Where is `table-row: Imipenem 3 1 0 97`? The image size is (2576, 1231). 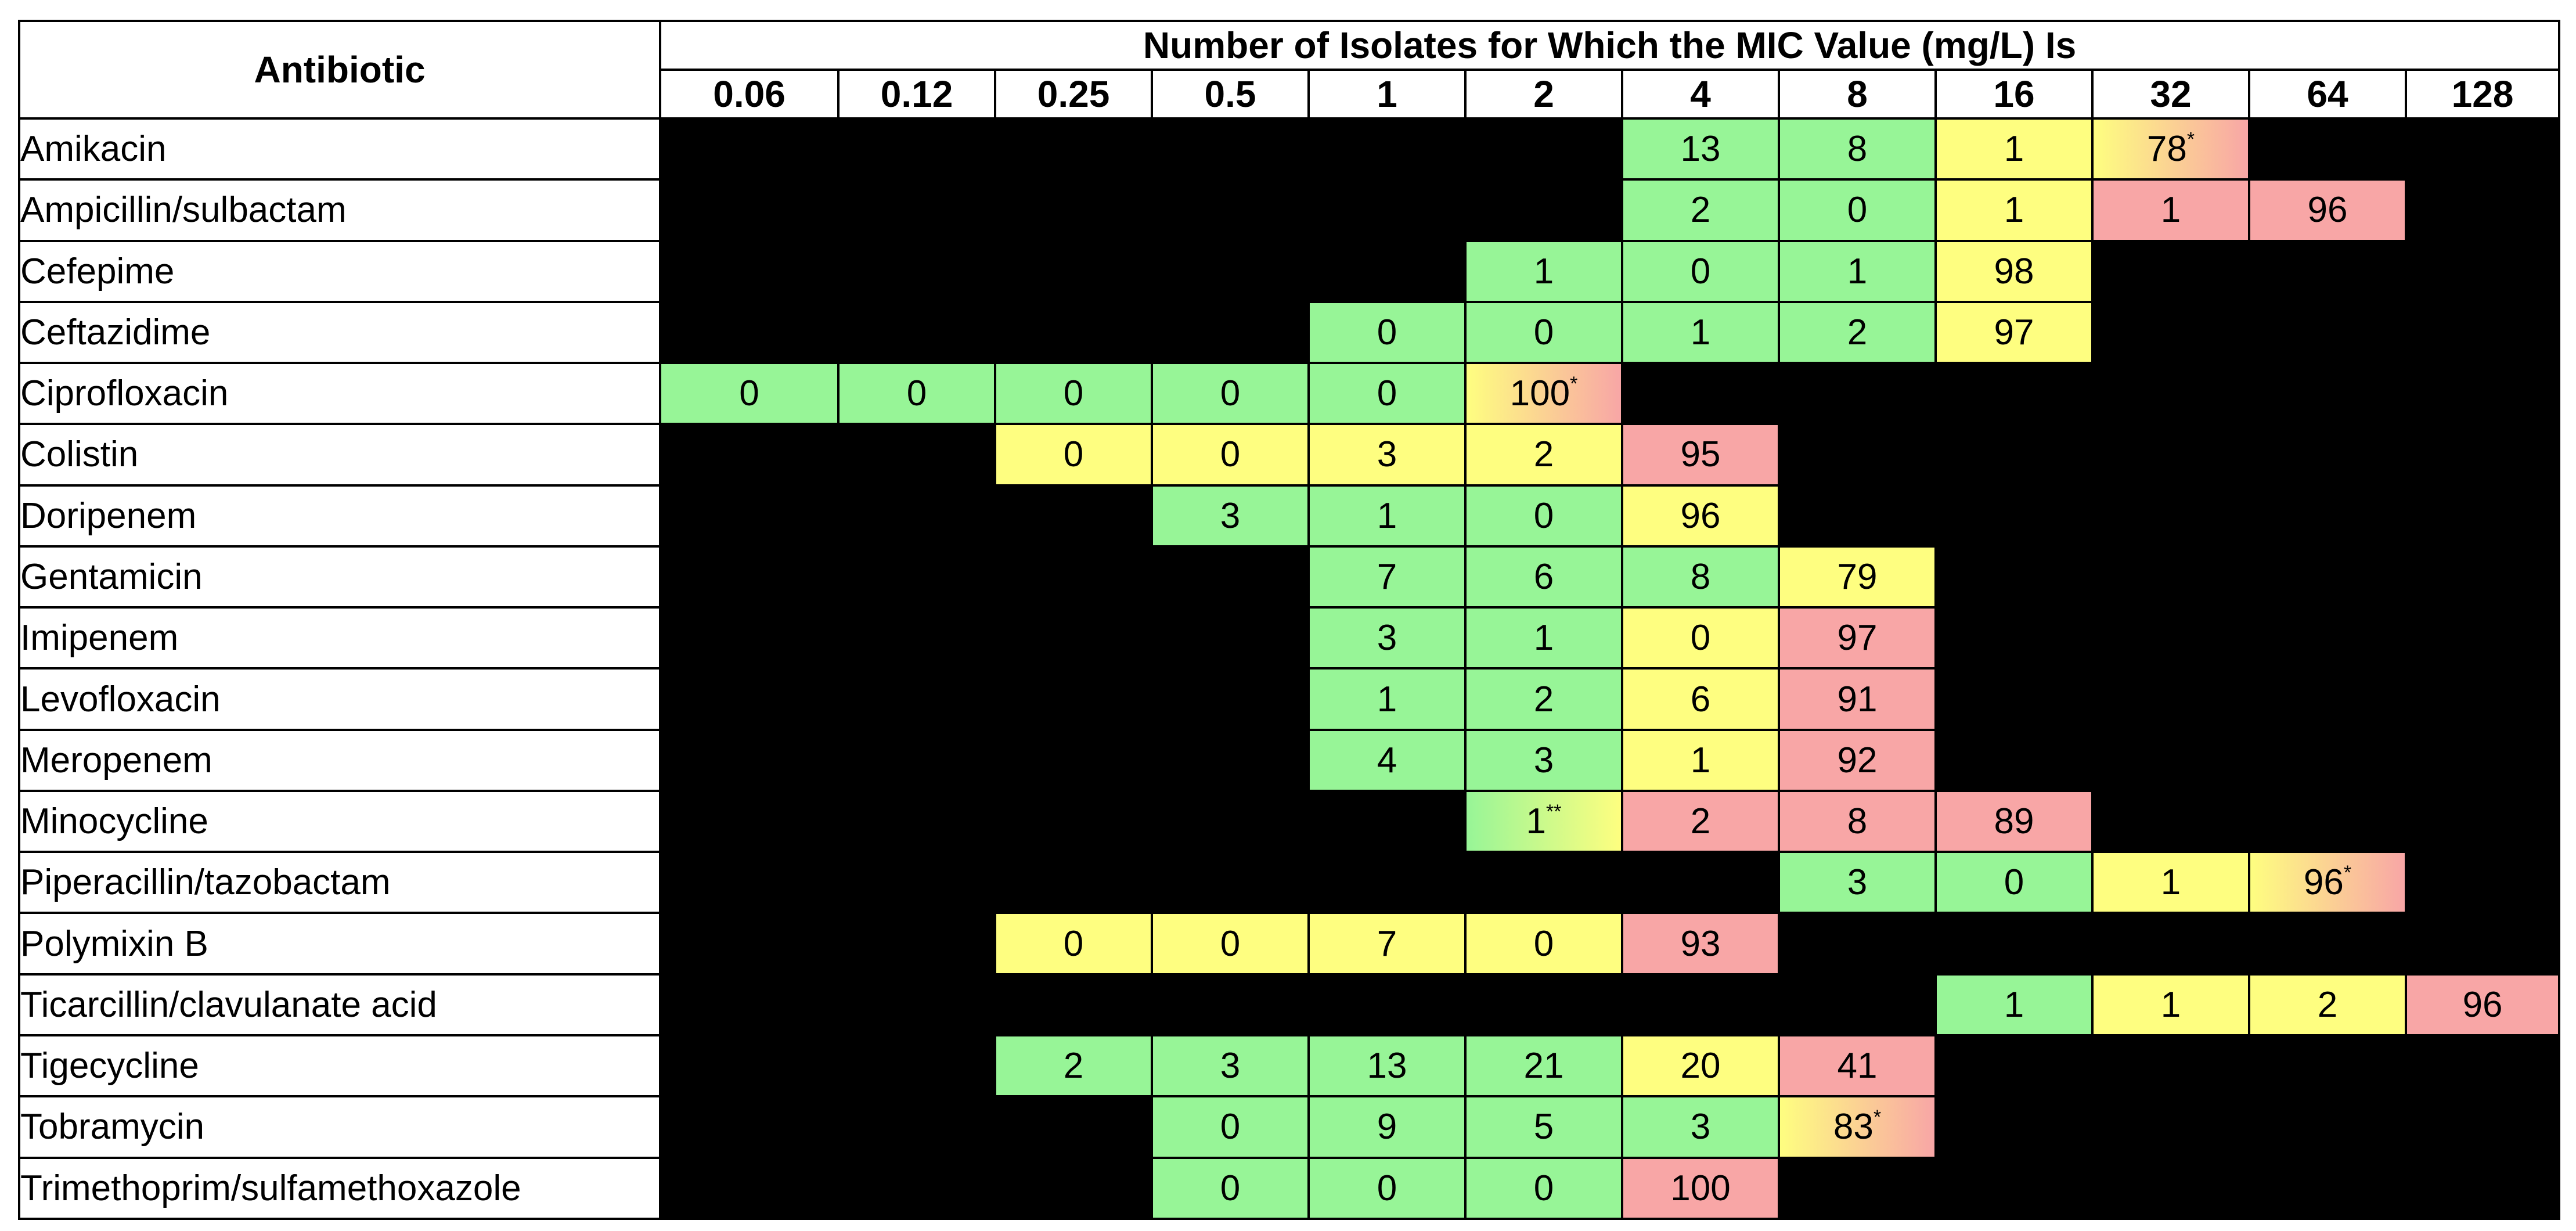
table-row: Imipenem 3 1 0 97 is located at coordinates (1289, 638).